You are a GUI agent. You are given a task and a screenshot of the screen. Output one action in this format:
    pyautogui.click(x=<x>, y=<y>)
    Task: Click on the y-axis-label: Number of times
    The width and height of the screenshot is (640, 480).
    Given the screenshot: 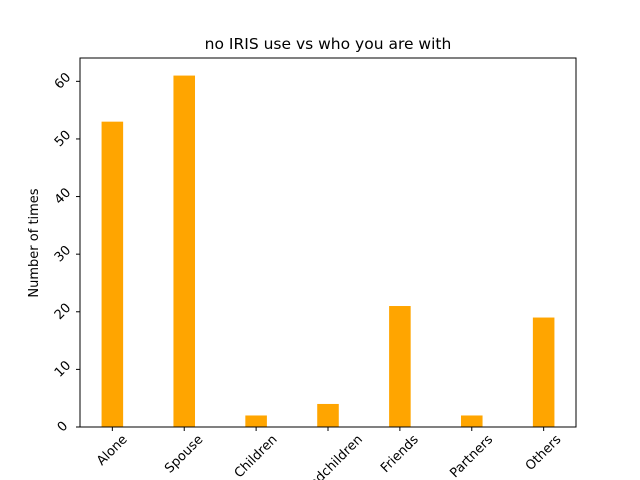 What is the action you would take?
    pyautogui.click(x=34, y=242)
    